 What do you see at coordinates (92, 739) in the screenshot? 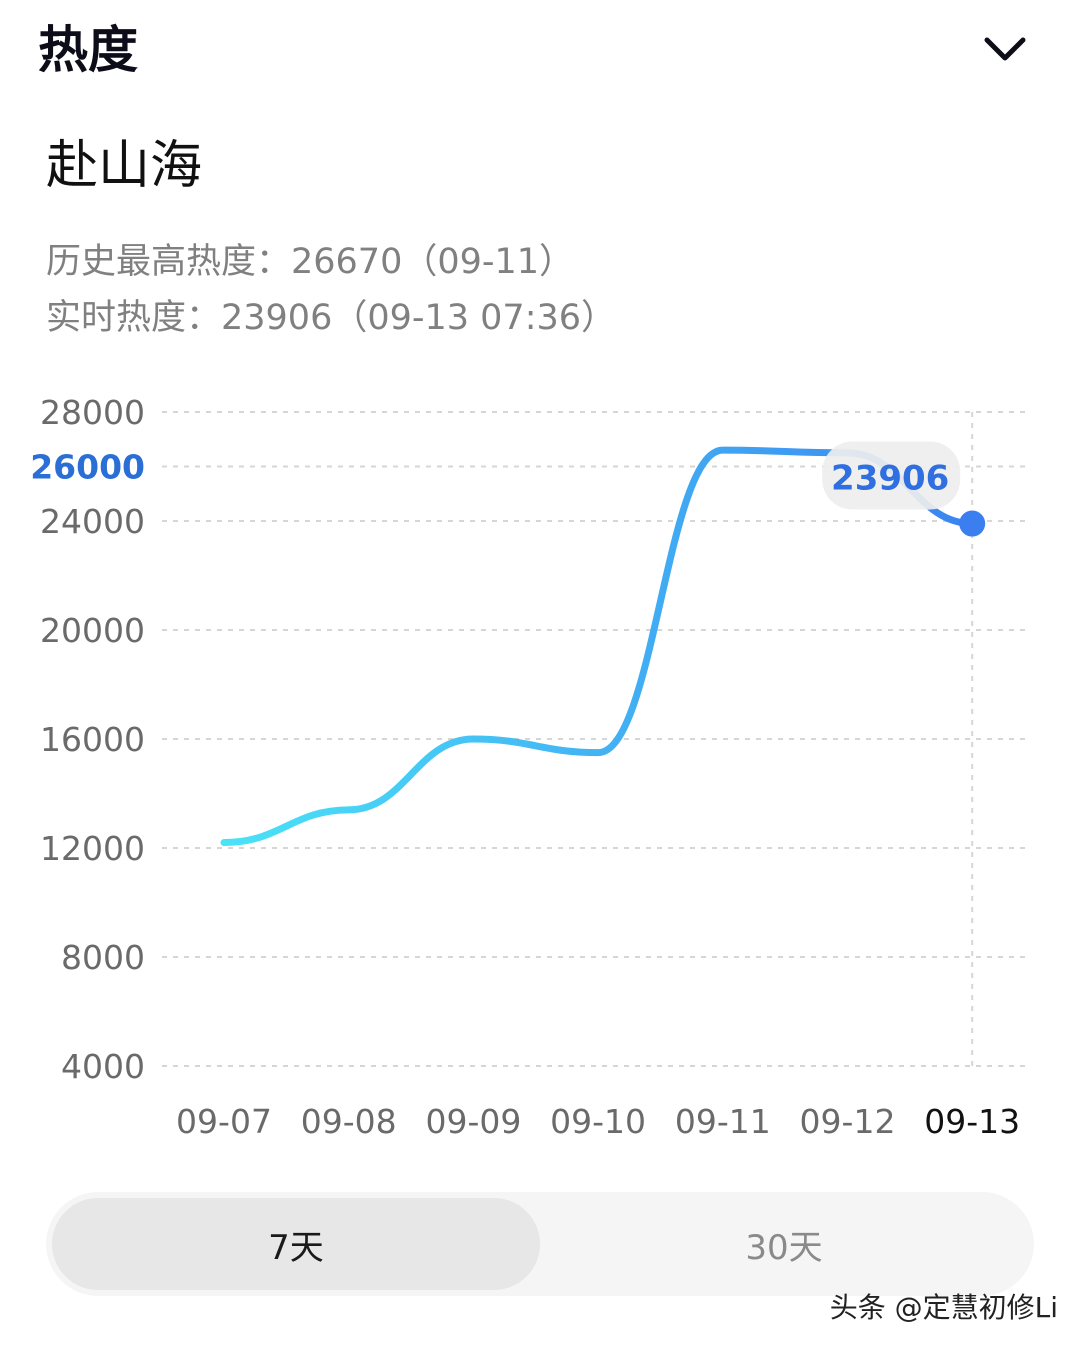
I see `y-tick-label: 16000` at bounding box center [92, 739].